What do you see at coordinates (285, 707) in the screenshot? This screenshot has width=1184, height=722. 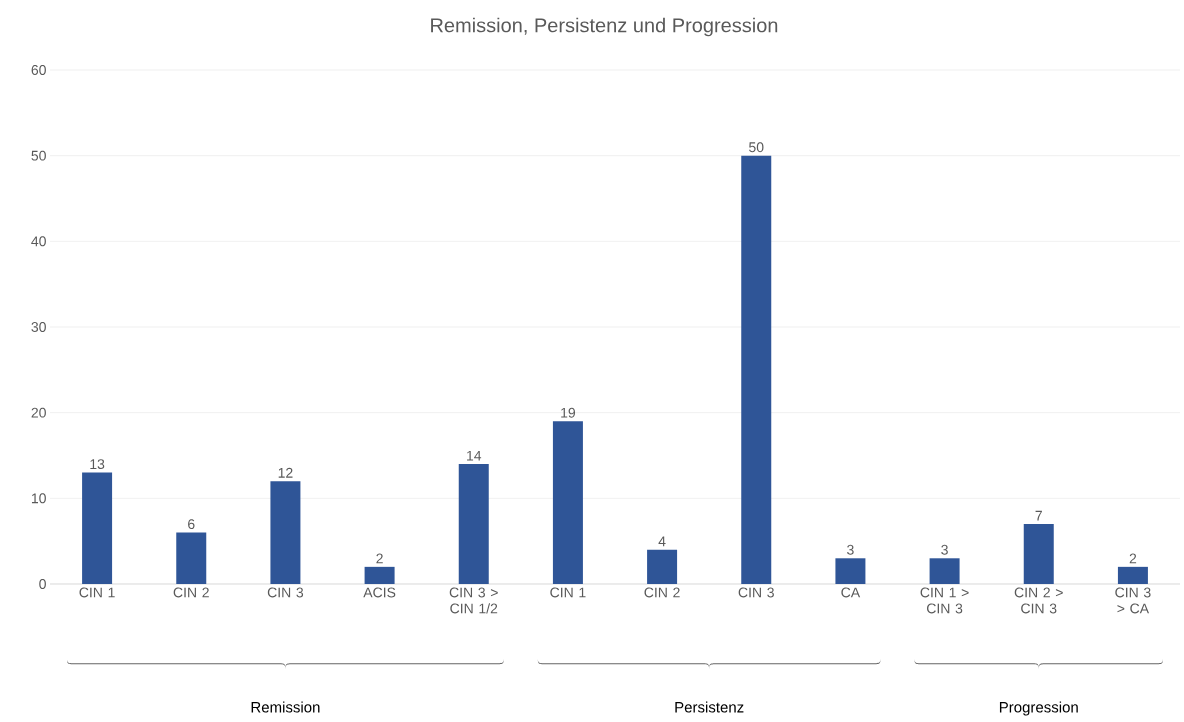 I see `text: Remission` at bounding box center [285, 707].